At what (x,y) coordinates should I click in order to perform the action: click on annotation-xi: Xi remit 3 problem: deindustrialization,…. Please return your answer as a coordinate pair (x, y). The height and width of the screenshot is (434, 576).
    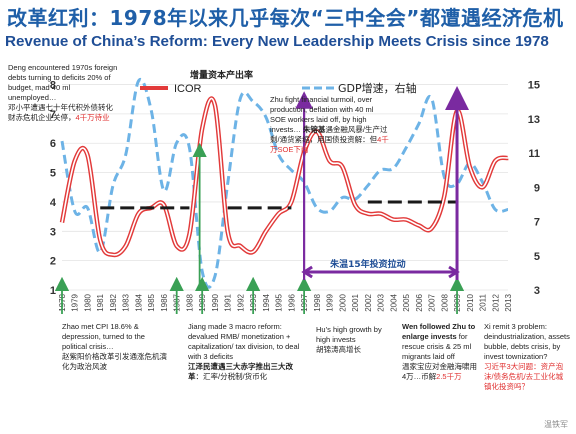
    Looking at the image, I should click on (527, 356).